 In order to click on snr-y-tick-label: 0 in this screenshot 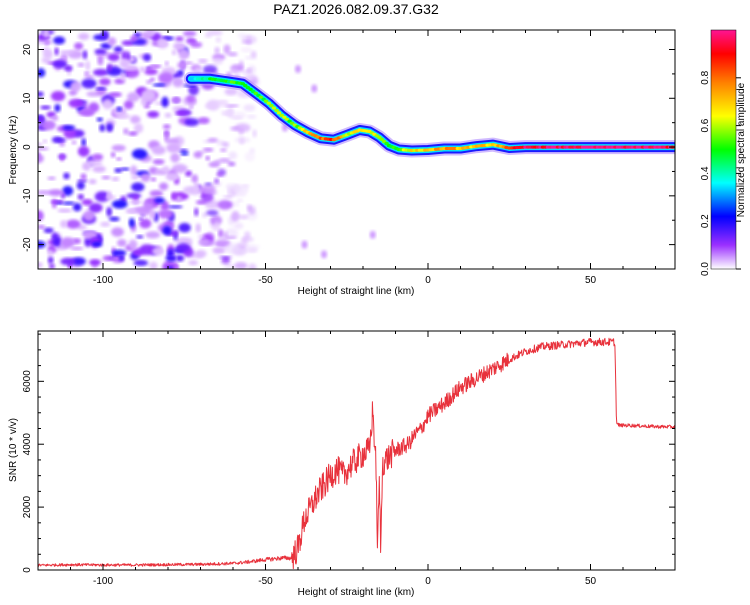, I will do `click(27, 570)`.